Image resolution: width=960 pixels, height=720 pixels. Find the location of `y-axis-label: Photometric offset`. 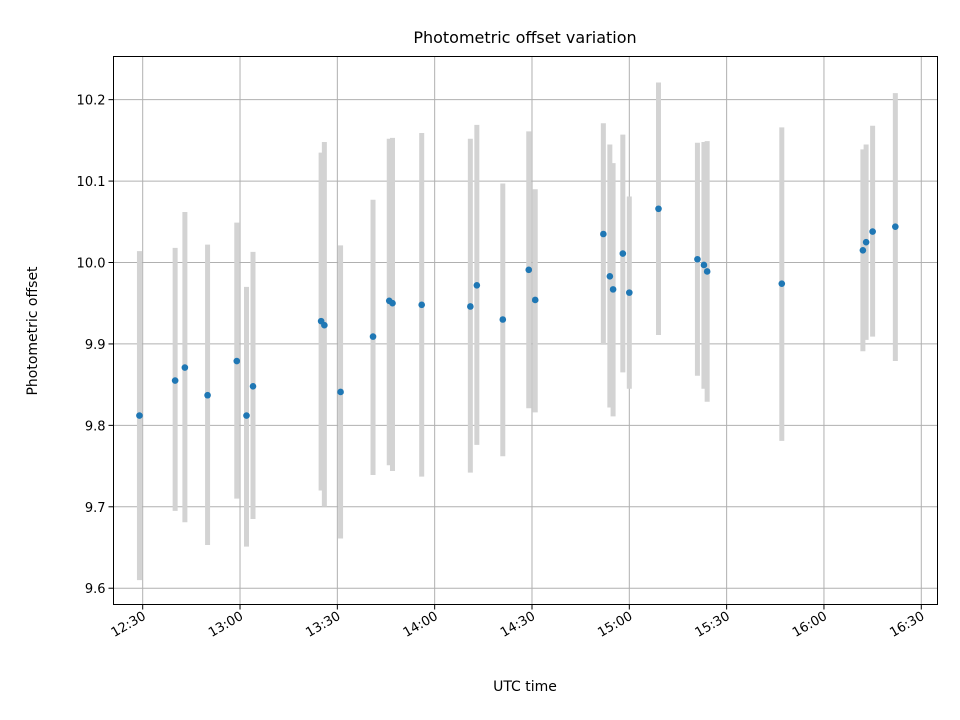

y-axis-label: Photometric offset is located at coordinates (33, 331).